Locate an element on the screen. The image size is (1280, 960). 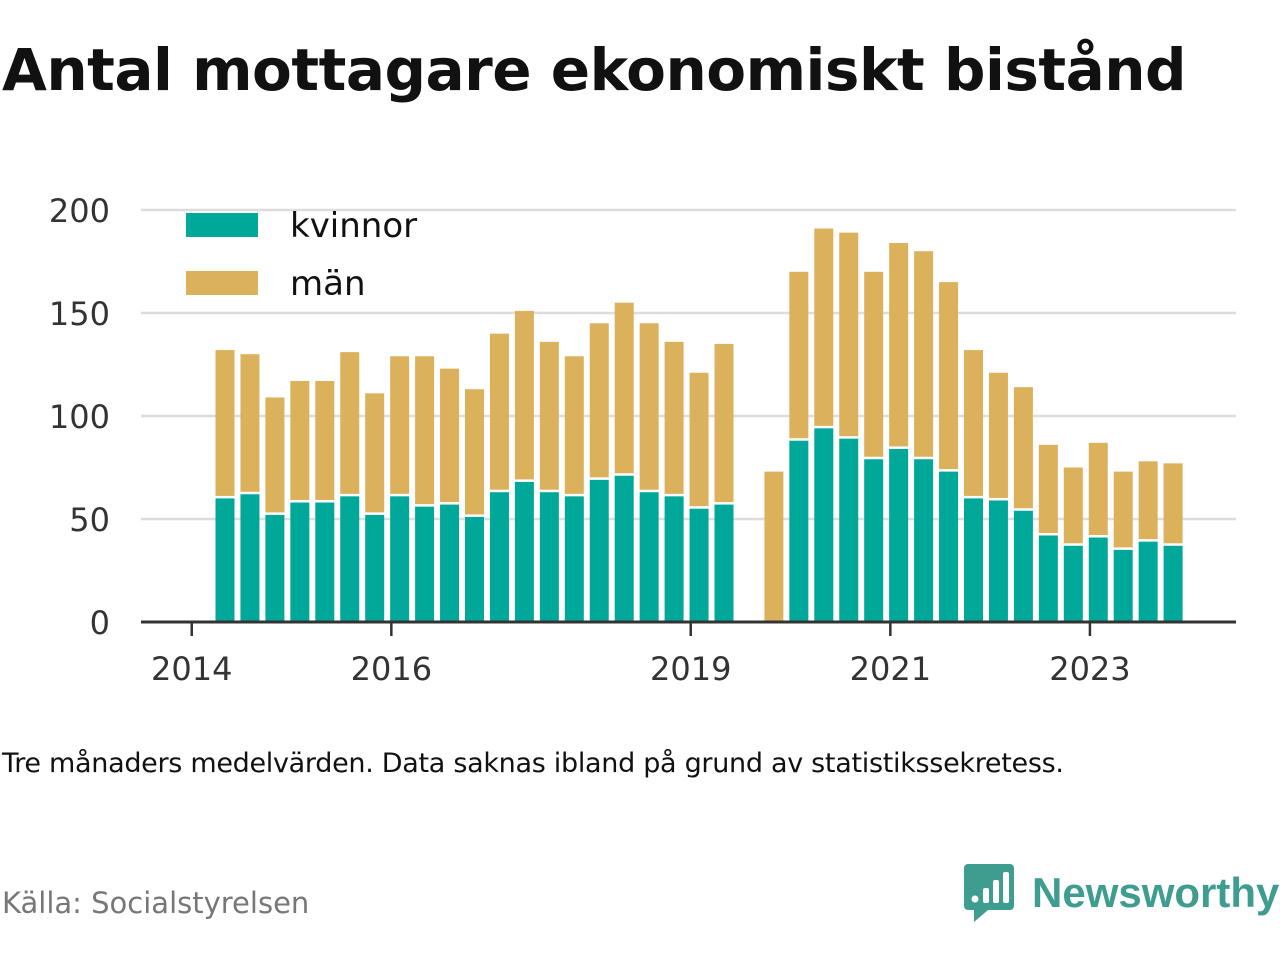
y-tick-label: 200 is located at coordinates (79, 211).